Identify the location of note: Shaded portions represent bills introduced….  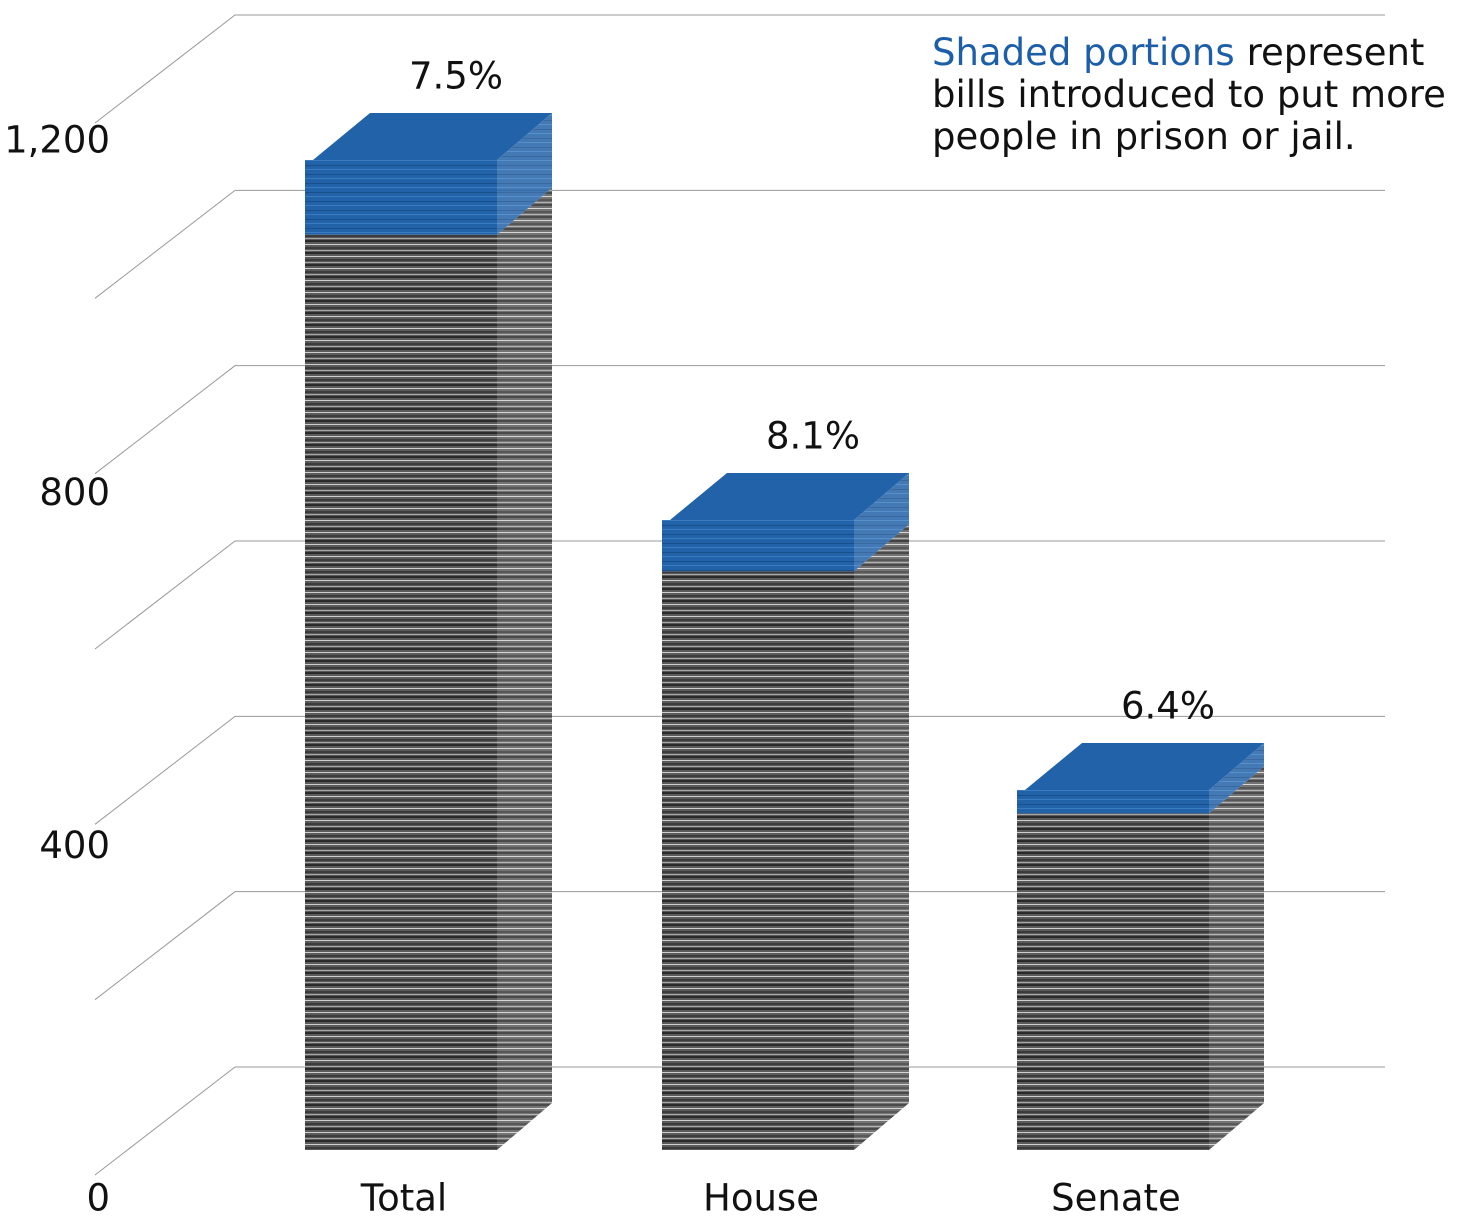
(1189, 94).